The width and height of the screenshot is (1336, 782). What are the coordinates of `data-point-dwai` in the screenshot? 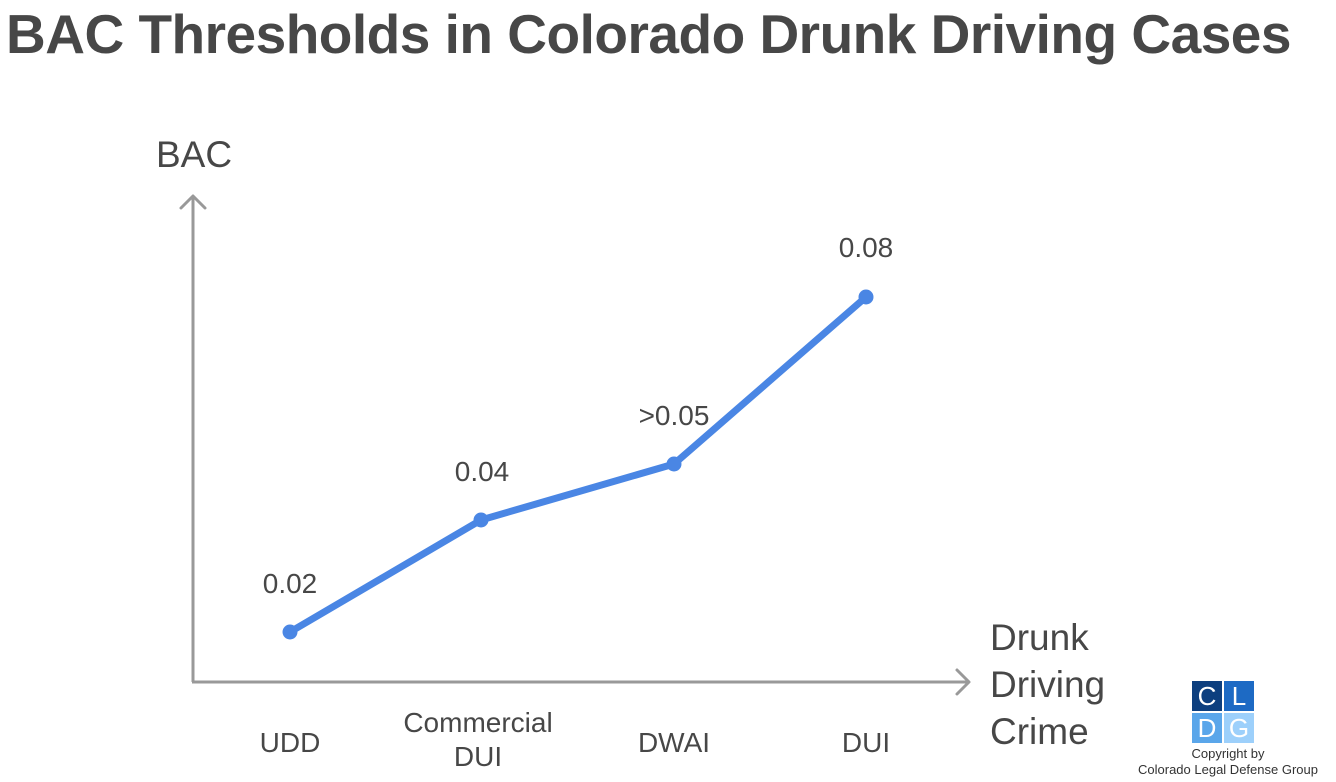 It's located at (674, 464).